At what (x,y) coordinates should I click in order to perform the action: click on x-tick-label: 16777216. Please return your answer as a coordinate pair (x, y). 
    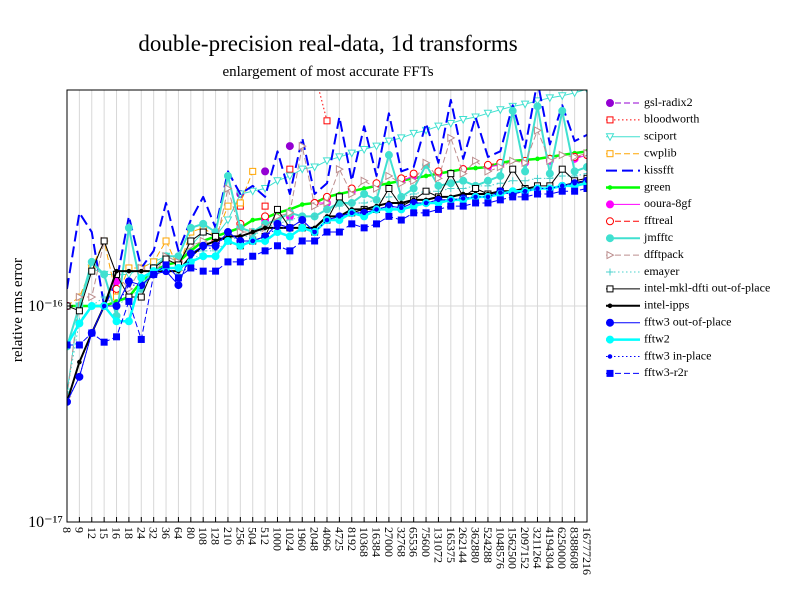
    Looking at the image, I should click on (587, 551).